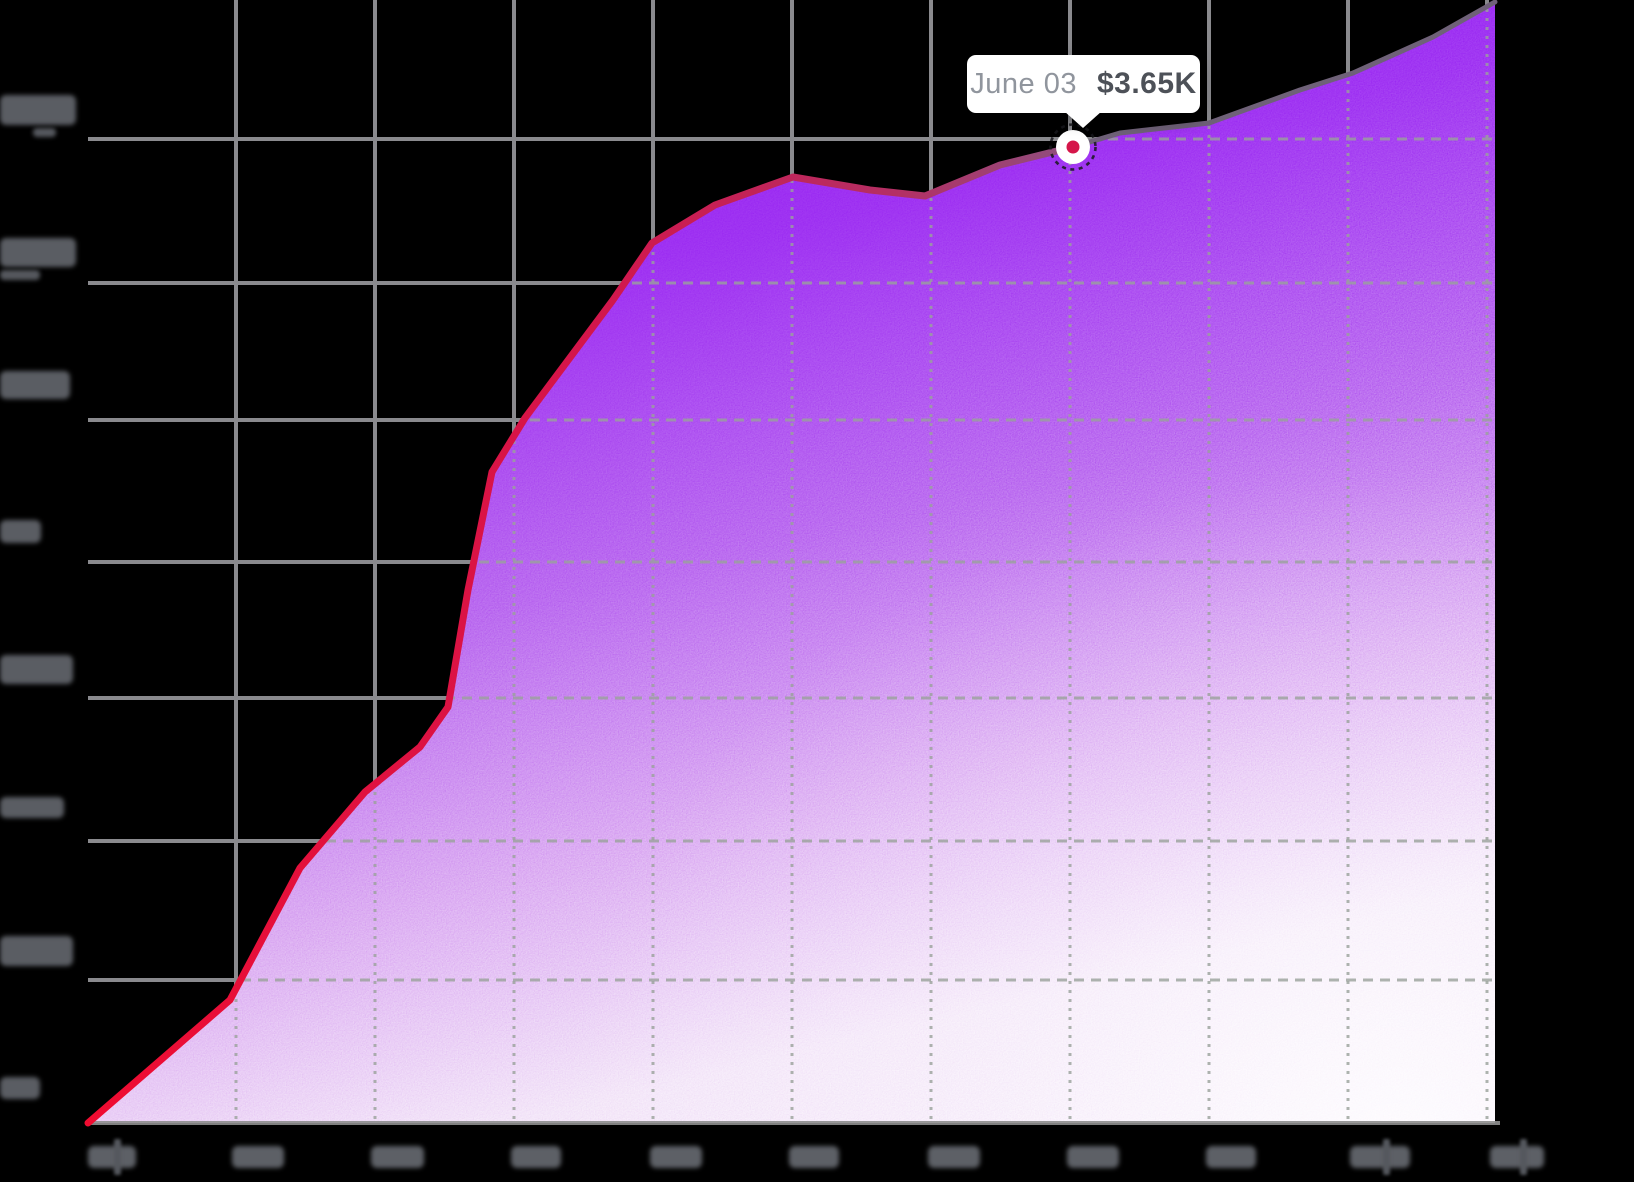 The image size is (1634, 1182). What do you see at coordinates (1284, 75) in the screenshot?
I see `series-line-future` at bounding box center [1284, 75].